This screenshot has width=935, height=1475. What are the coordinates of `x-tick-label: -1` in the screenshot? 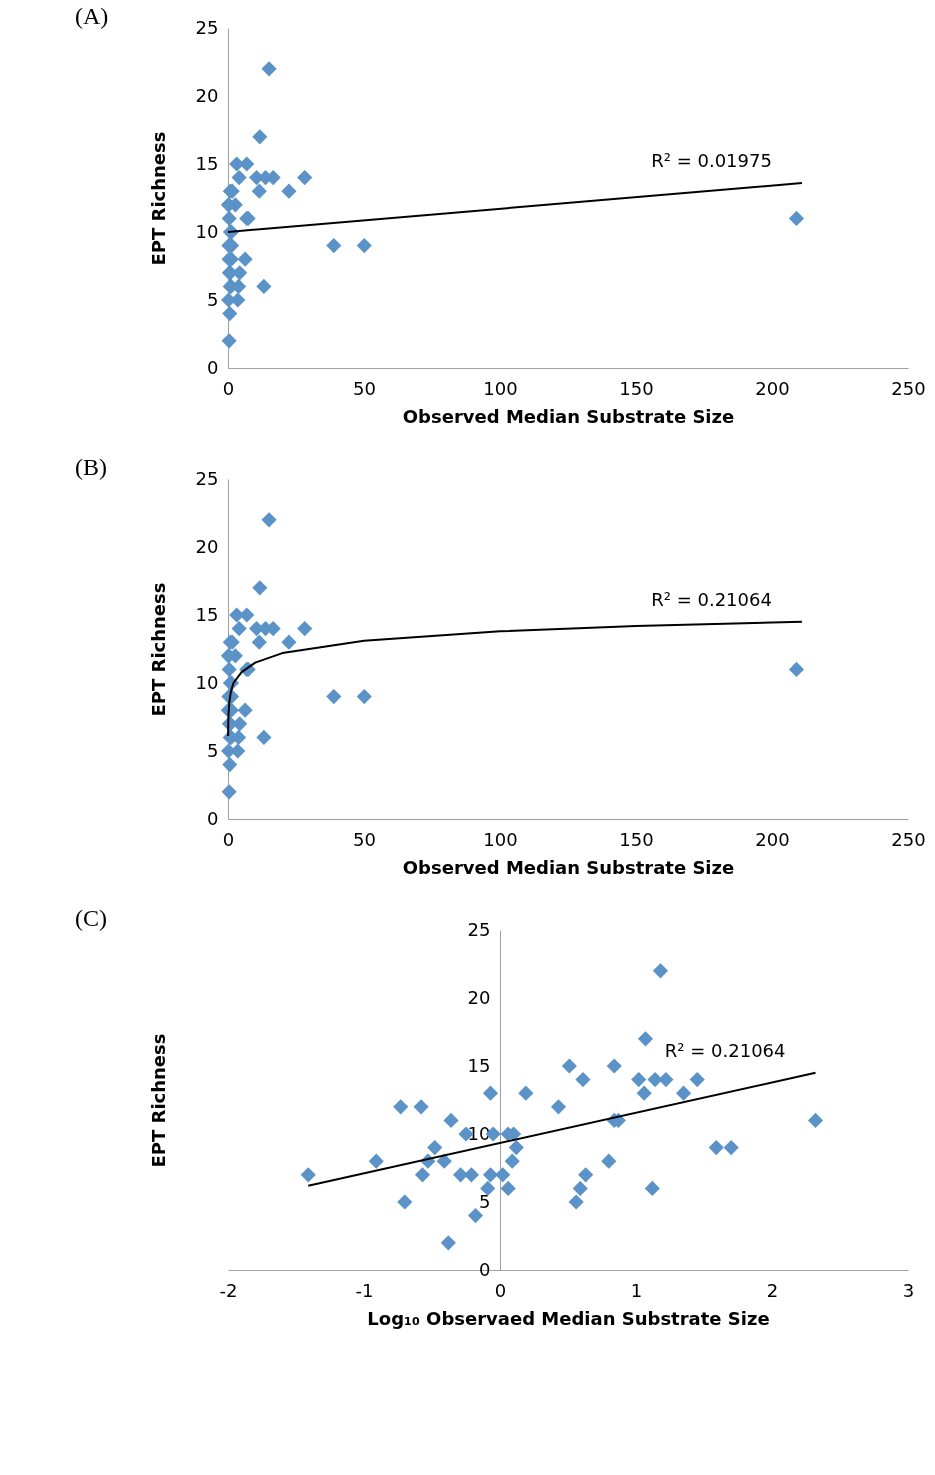 It's located at (364, 1290).